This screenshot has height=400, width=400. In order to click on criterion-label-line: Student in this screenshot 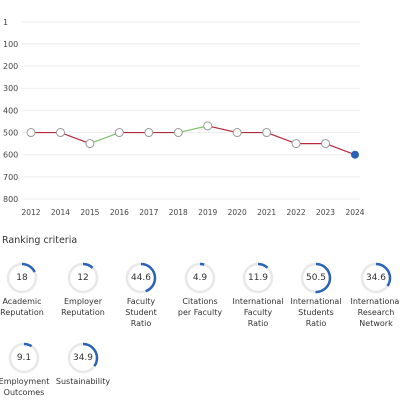, I will do `click(141, 312)`.